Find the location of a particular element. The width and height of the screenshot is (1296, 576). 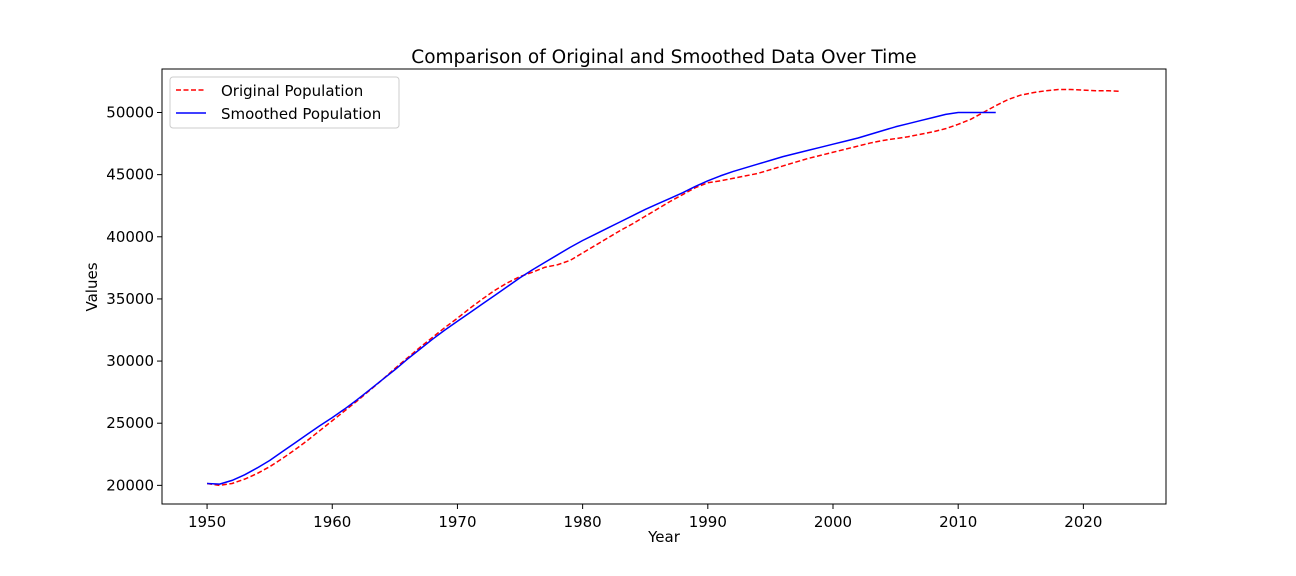

y-axis: 20000 25000 30000 35000 40000 45000 50000 is located at coordinates (134, 299).